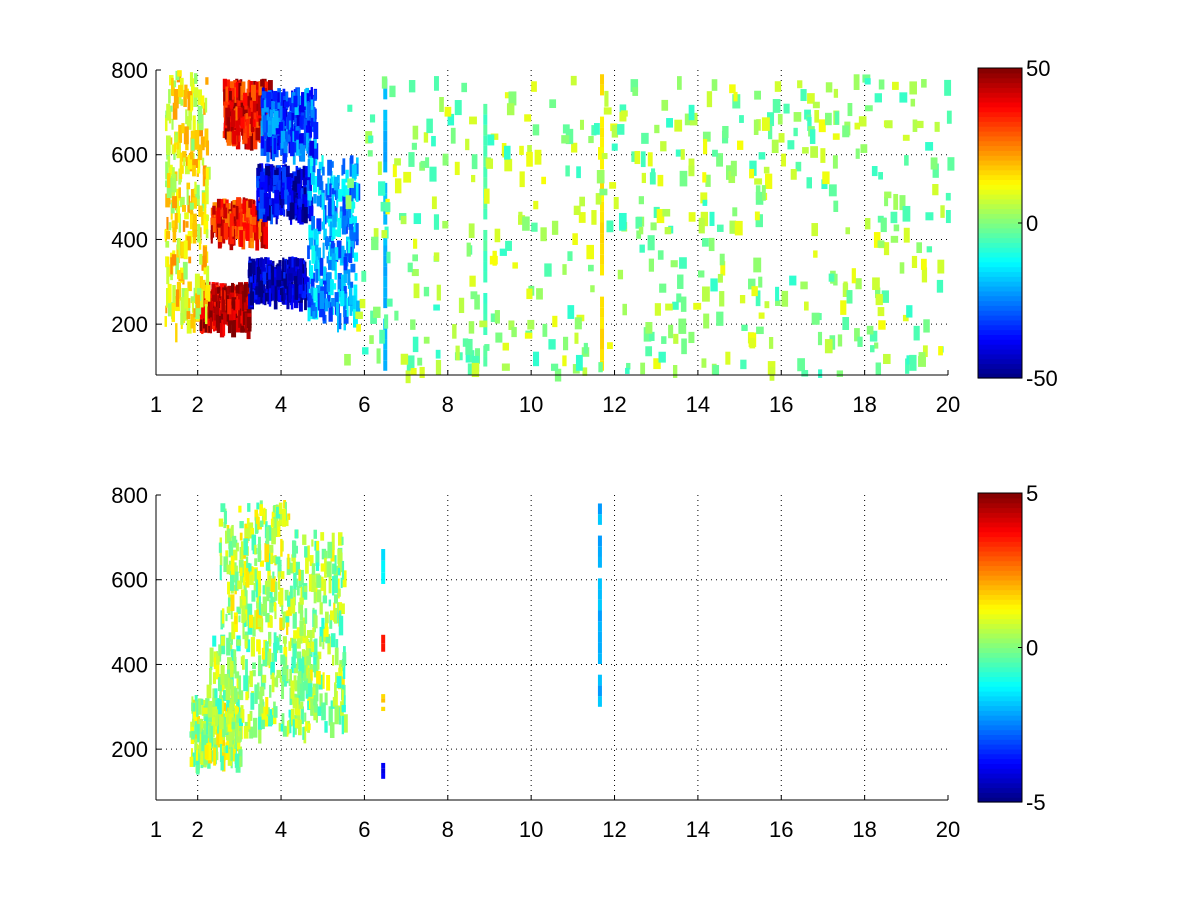 The height and width of the screenshot is (900, 1200). What do you see at coordinates (698, 404) in the screenshot?
I see `x-tick-label: 14` at bounding box center [698, 404].